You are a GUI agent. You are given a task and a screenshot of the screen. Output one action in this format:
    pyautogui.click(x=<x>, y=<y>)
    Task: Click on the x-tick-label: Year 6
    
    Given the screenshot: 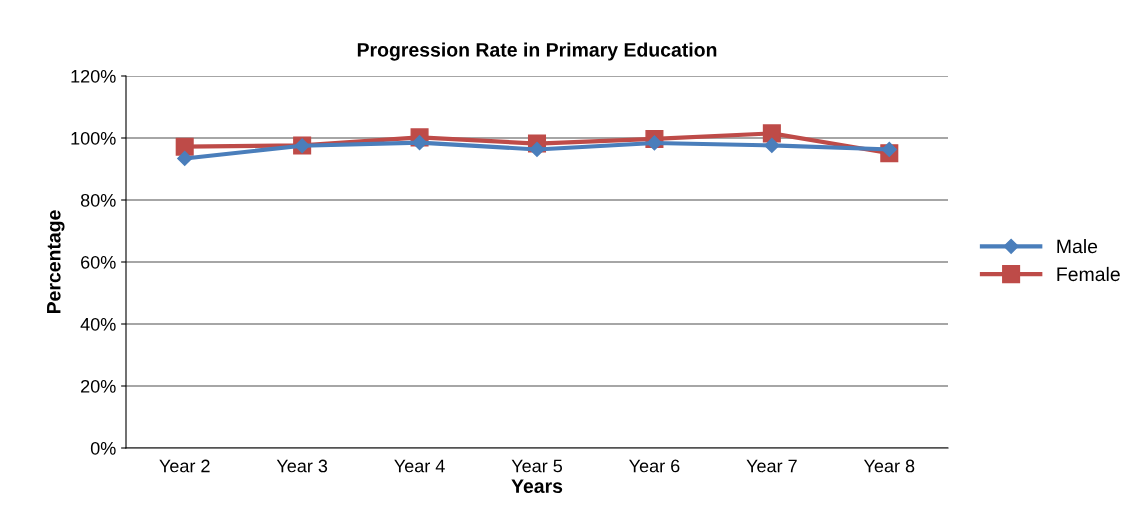 What is the action you would take?
    pyautogui.click(x=654, y=466)
    